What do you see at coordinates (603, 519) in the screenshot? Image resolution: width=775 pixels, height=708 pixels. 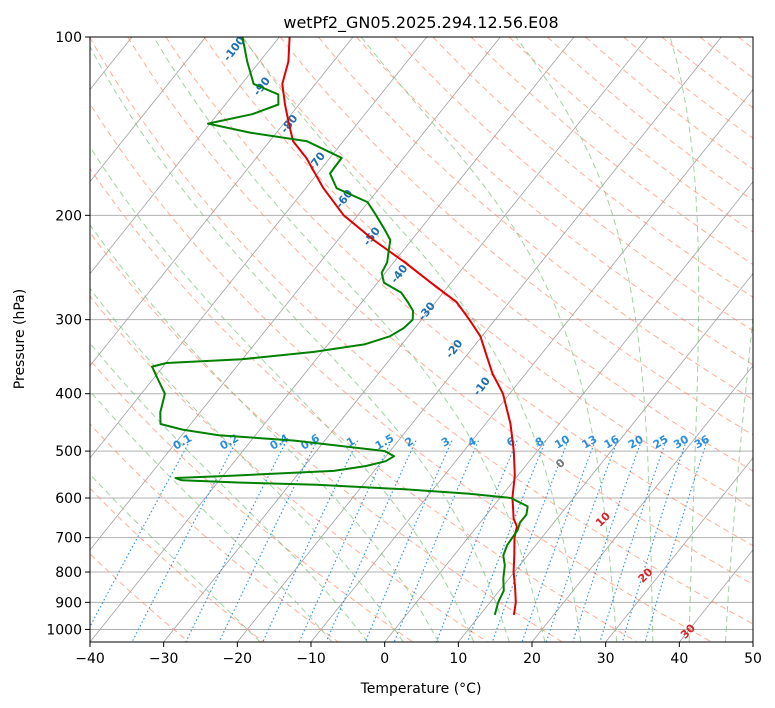 I see `moist-adiabat-label: 10` at bounding box center [603, 519].